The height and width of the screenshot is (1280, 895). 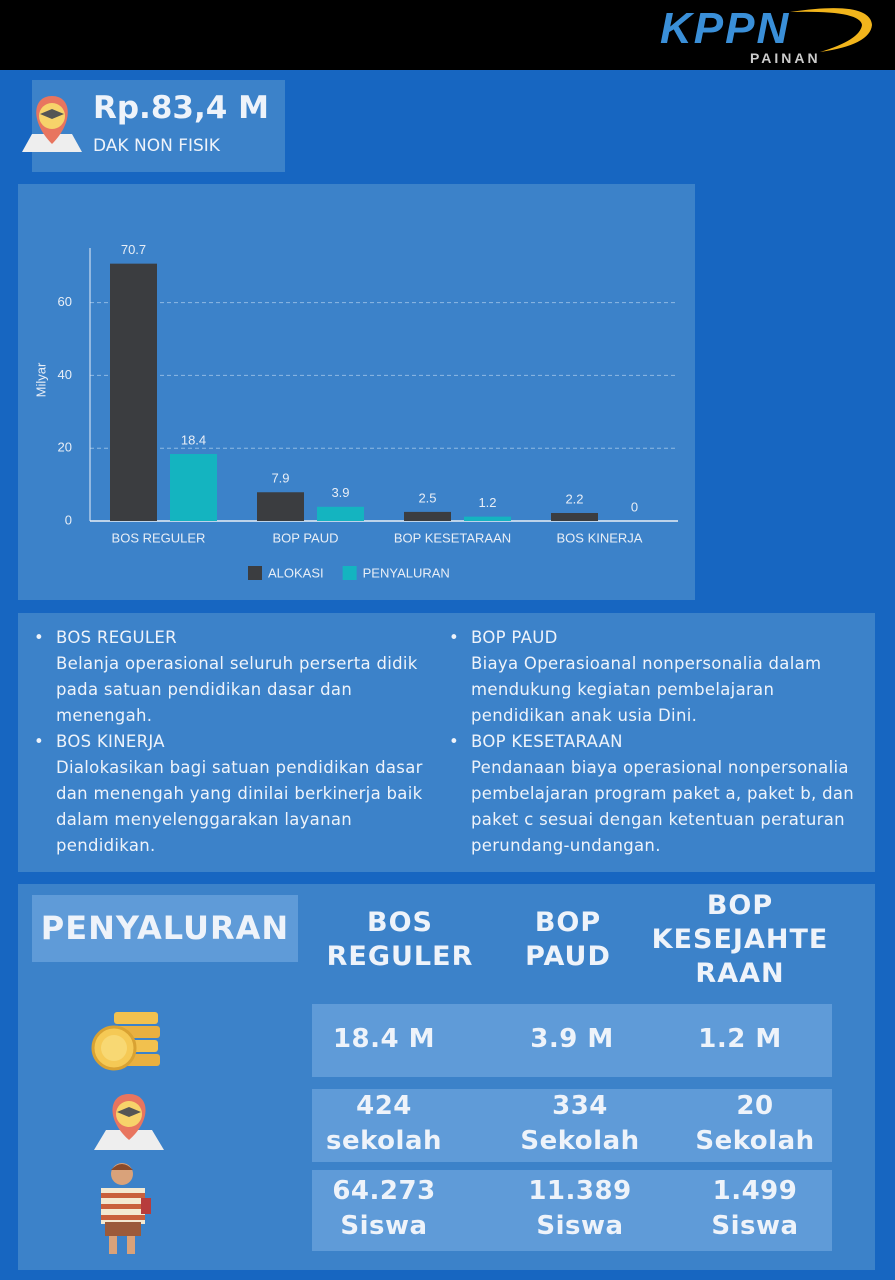 What do you see at coordinates (447, 35) in the screenshot?
I see `top-bar: KPPN PAINAN` at bounding box center [447, 35].